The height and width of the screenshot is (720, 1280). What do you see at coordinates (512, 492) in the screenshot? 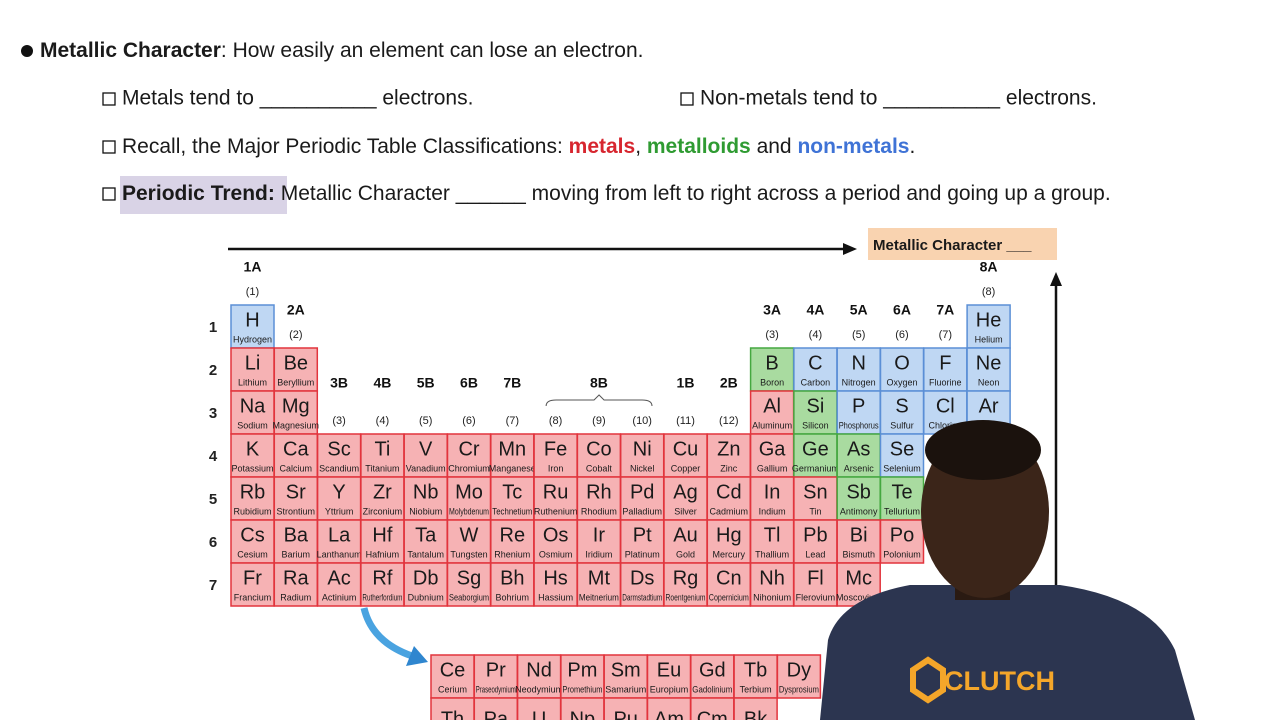
I see `element-symbol: Tc` at bounding box center [512, 492].